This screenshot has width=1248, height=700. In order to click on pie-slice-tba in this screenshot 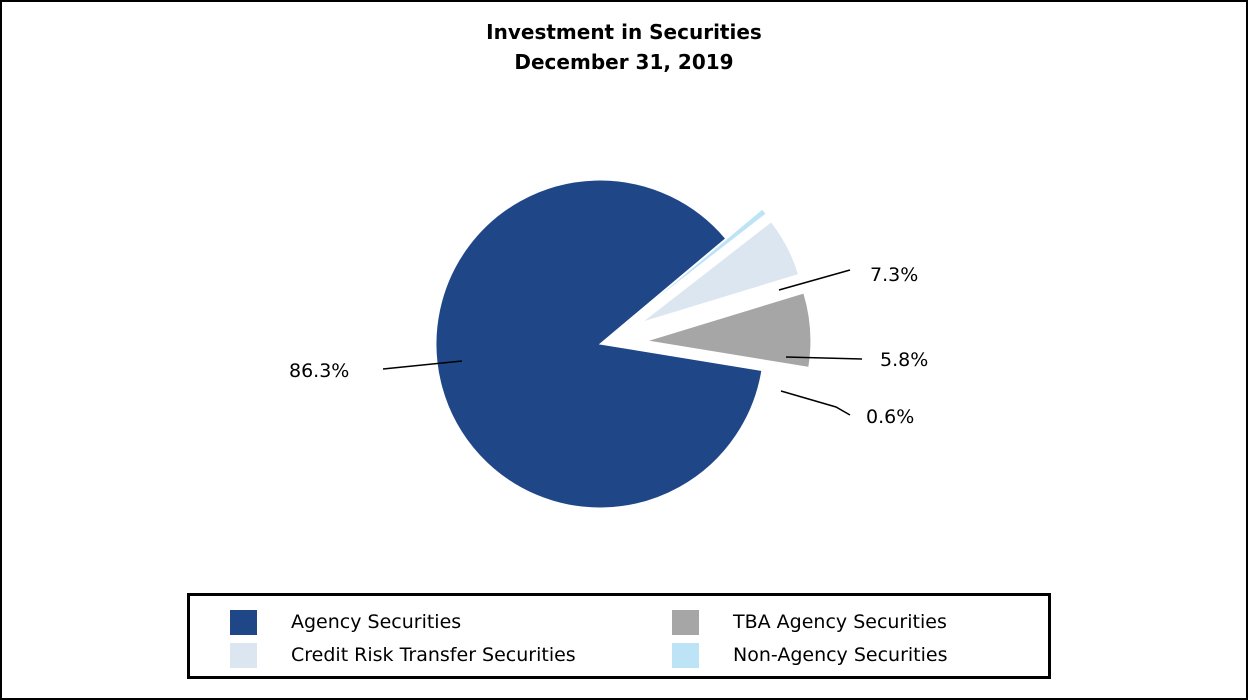, I will do `click(729, 330)`.